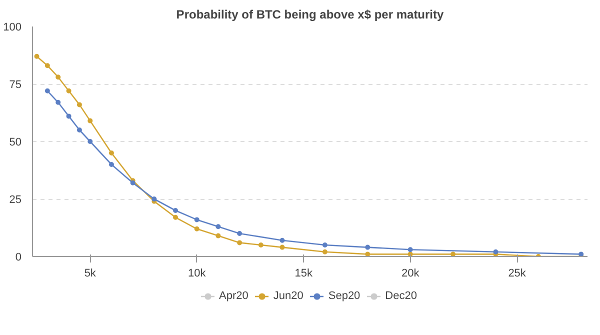 Image resolution: width=600 pixels, height=335 pixels. Describe the element at coordinates (15, 200) in the screenshot. I see `y-tick-label: 25` at that location.